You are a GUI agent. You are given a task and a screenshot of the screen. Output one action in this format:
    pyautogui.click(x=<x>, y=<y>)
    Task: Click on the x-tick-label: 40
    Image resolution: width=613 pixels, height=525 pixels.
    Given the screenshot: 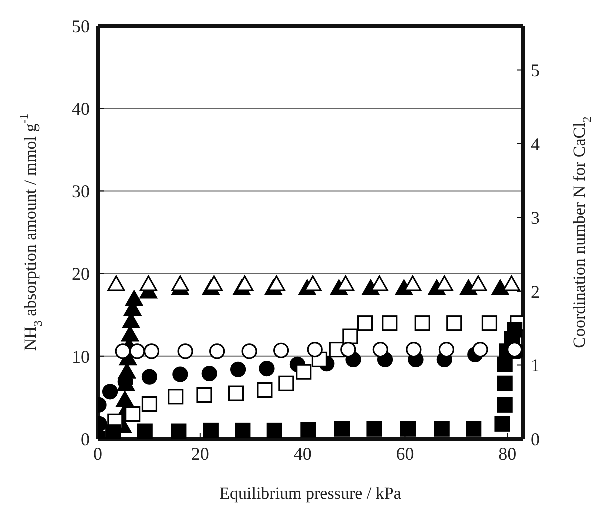 What is the action you would take?
    pyautogui.click(x=303, y=454)
    